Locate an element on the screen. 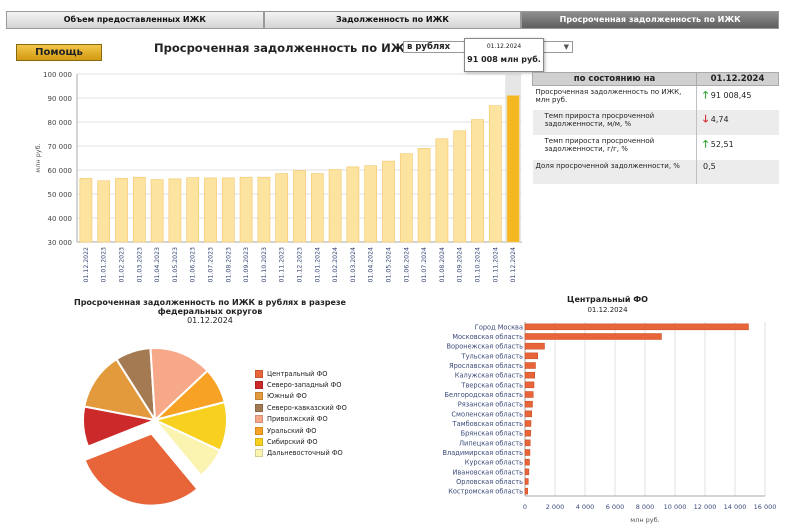  tab-ijk-debt: Задолженность по ИЖК is located at coordinates (392, 20).